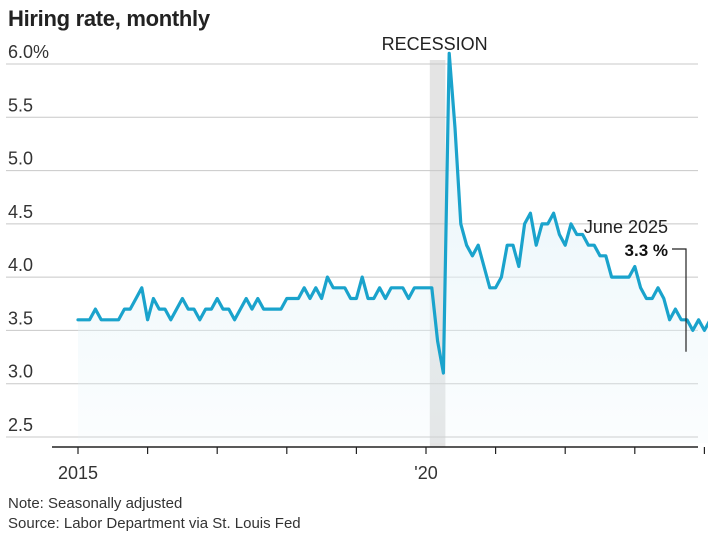 The height and width of the screenshot is (544, 708). I want to click on y-tick-label: 5.5, so click(20, 105).